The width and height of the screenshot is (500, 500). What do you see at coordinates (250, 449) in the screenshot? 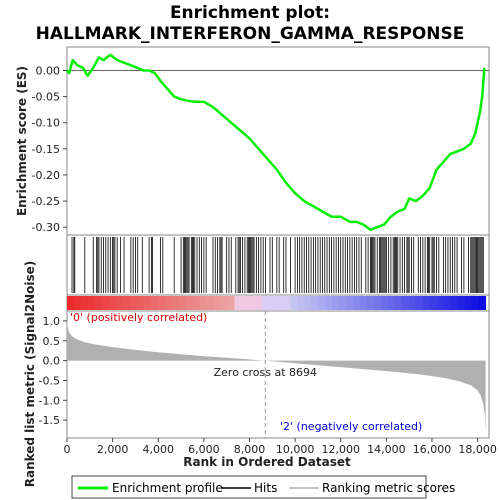
I see `xtick-label: 8,000` at bounding box center [250, 449].